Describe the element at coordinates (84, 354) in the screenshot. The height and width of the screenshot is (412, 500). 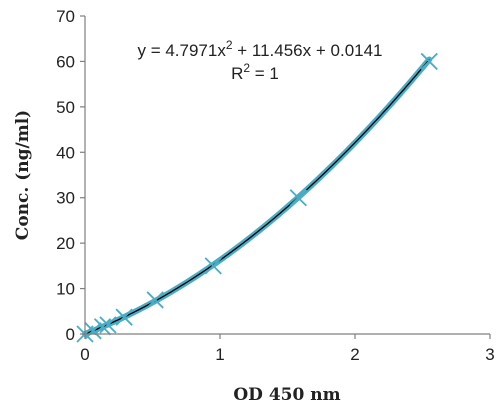
I see `x-tick-label: 0` at that location.